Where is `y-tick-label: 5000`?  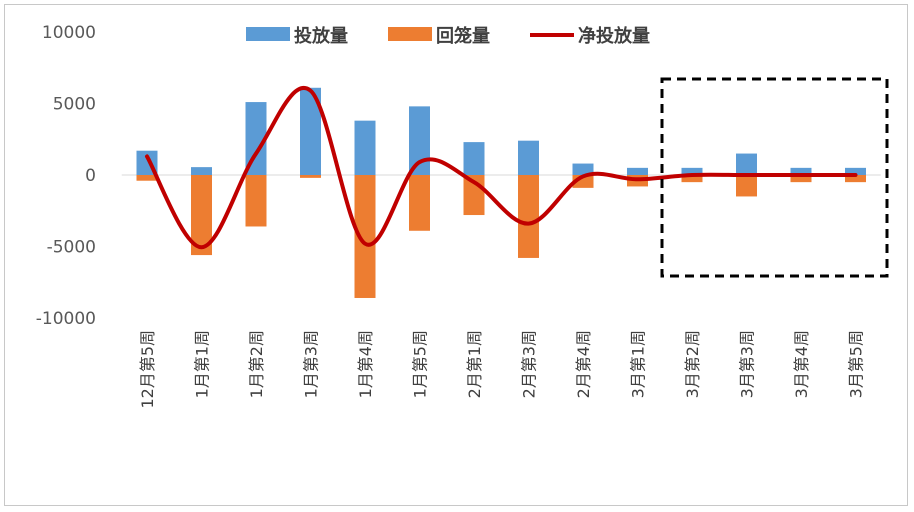 y-tick-label: 5000 is located at coordinates (74, 105).